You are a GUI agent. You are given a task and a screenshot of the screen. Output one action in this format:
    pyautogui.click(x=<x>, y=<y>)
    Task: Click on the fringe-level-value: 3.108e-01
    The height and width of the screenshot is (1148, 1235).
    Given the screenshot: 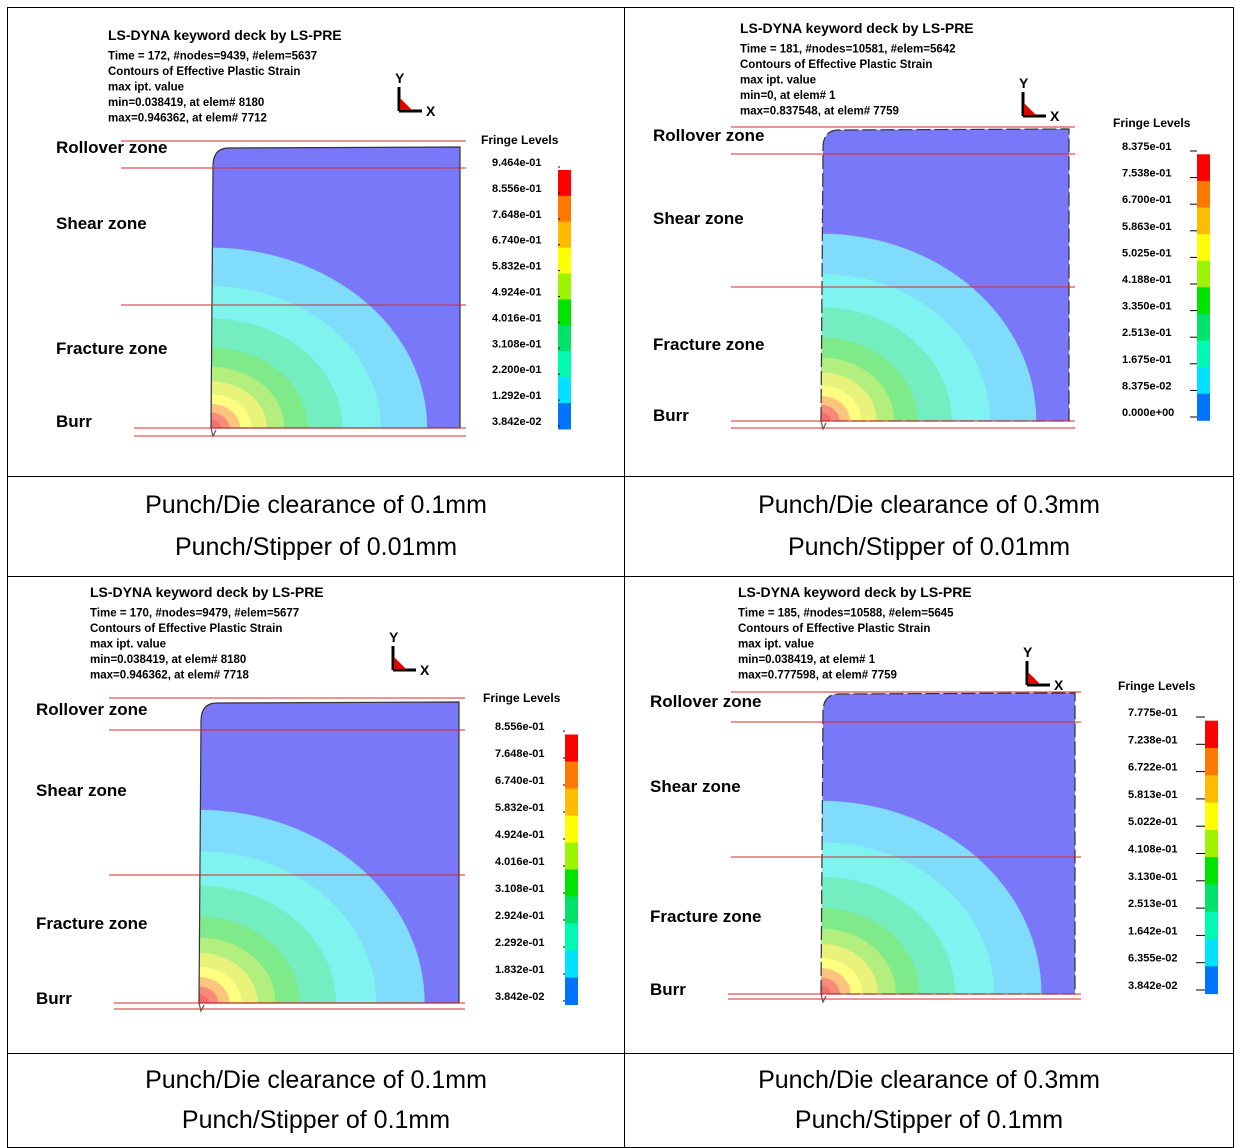 What is the action you would take?
    pyautogui.click(x=520, y=889)
    